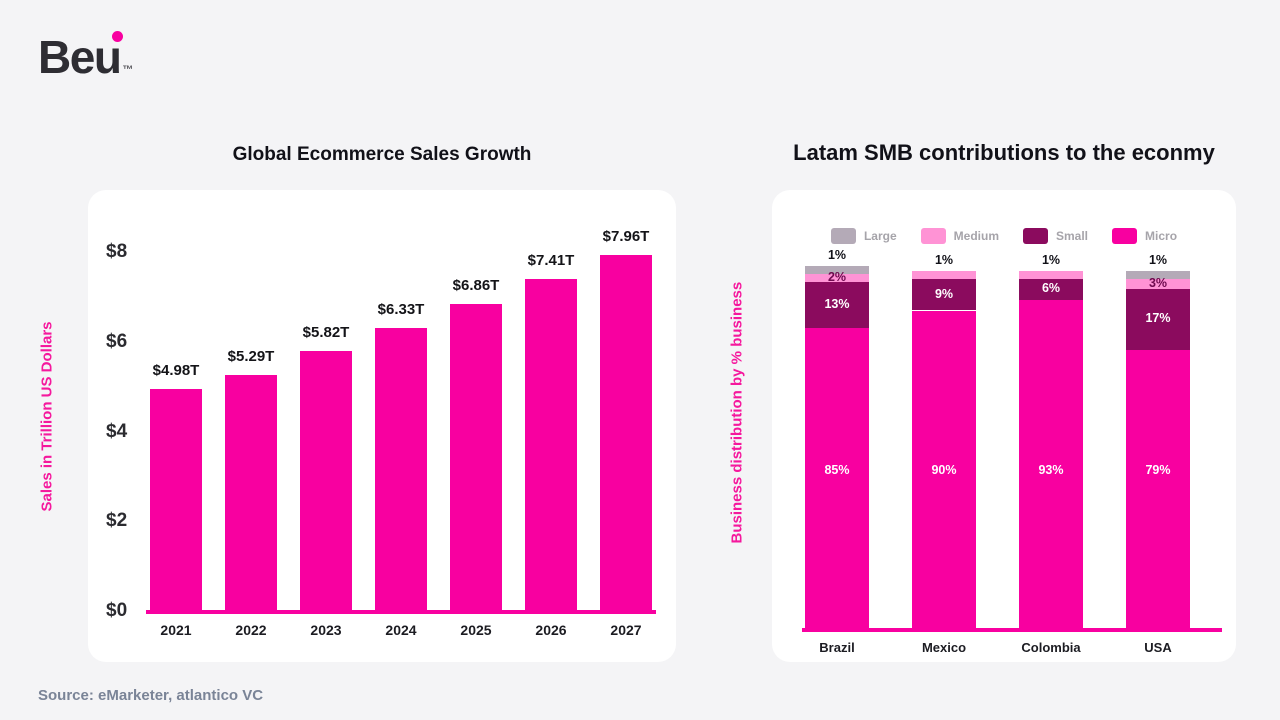 Image resolution: width=1280 pixels, height=720 pixels. What do you see at coordinates (326, 630) in the screenshot?
I see `x-axis-year-label: 2023` at bounding box center [326, 630].